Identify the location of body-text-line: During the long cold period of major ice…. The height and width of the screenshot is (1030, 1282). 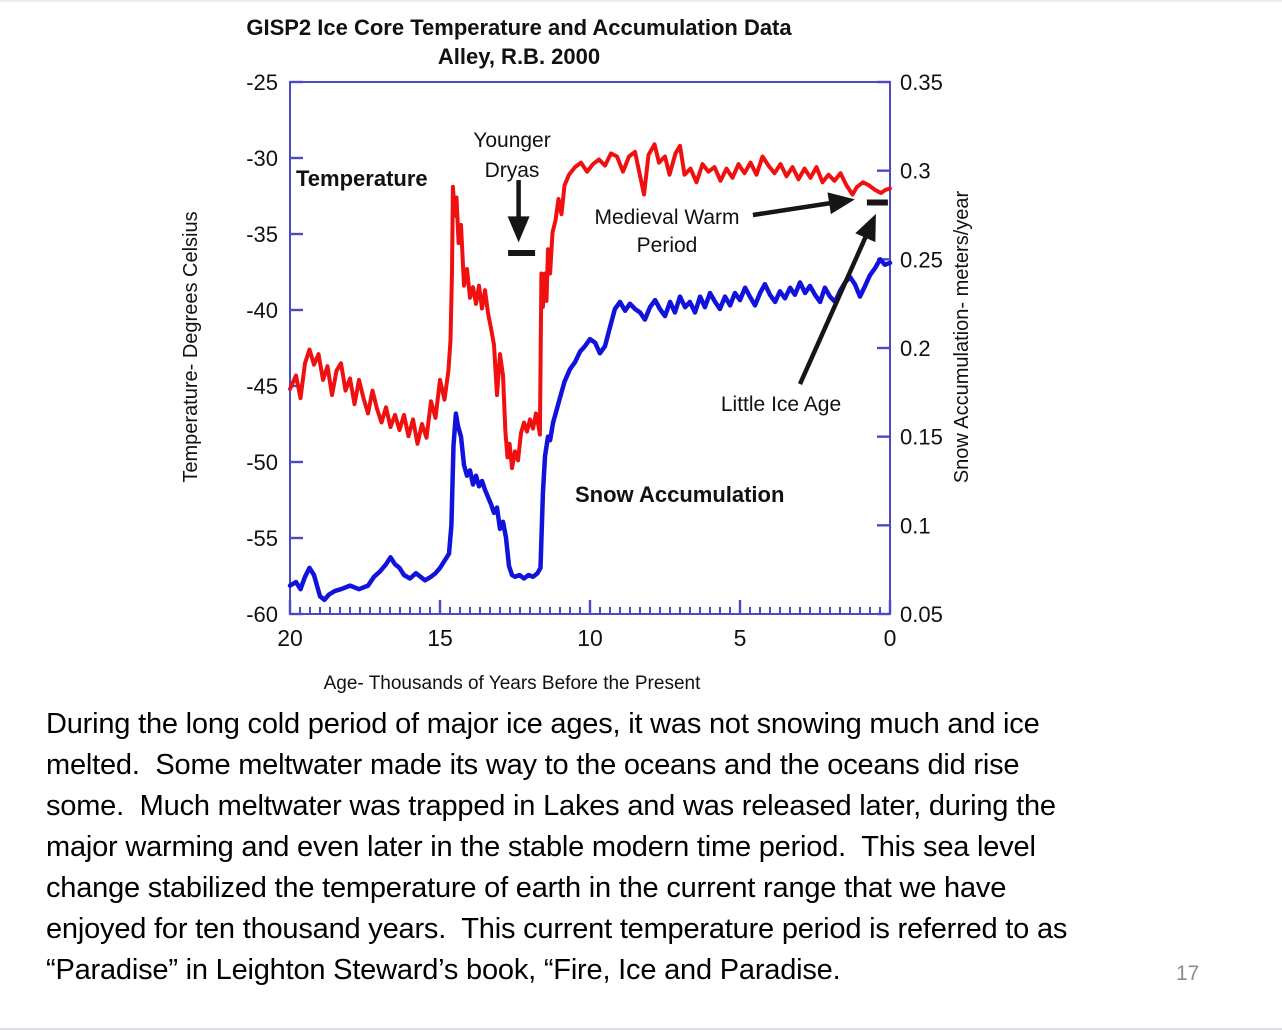
(543, 724).